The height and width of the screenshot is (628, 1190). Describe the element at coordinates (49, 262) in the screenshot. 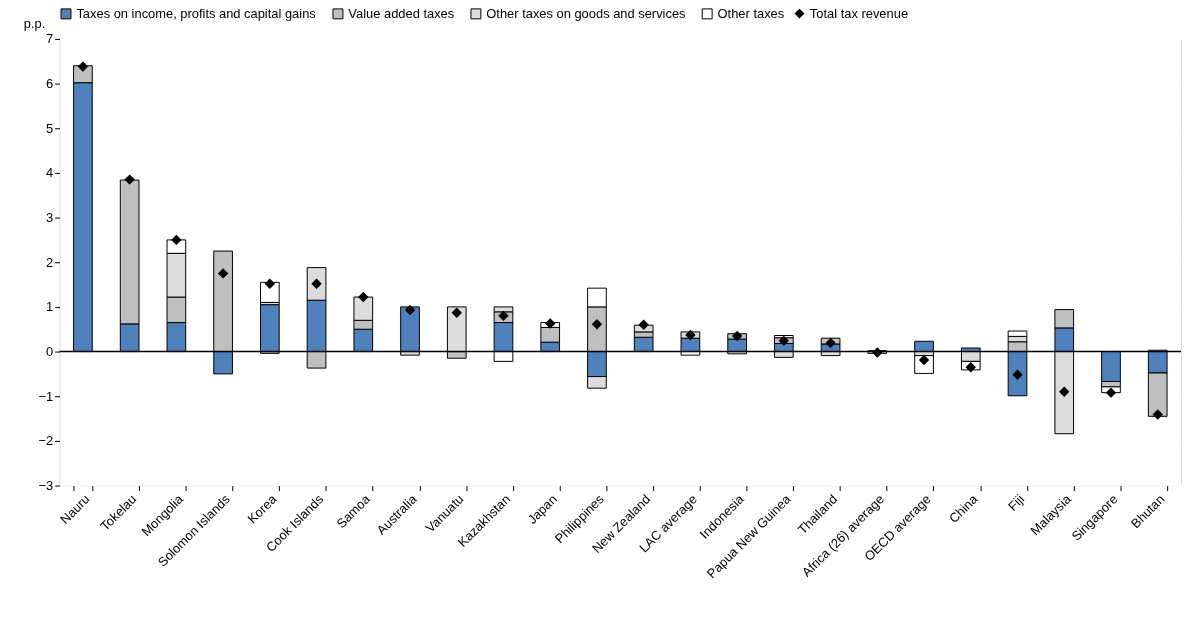

I see `y-tick-label: 2` at that location.